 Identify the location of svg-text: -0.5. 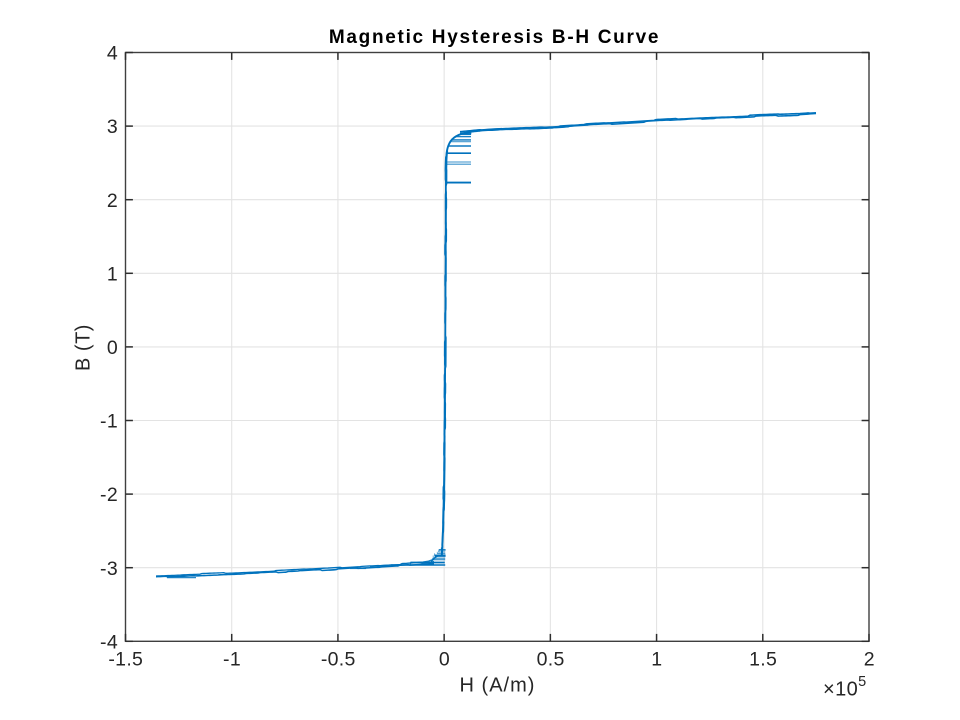
(338, 660).